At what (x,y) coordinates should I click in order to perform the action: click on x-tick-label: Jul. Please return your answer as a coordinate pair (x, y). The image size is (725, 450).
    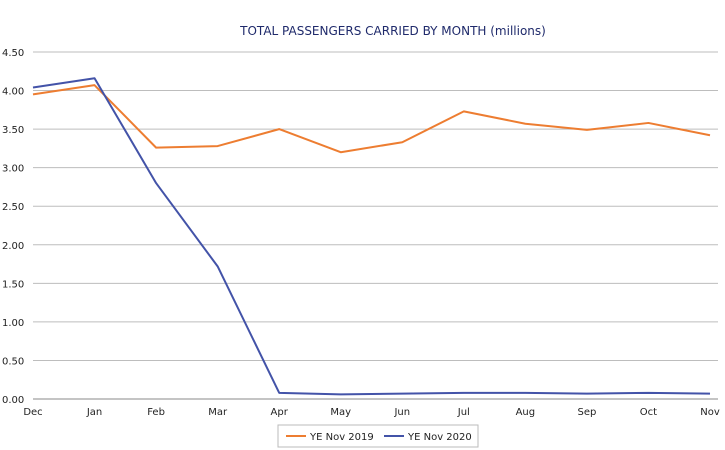
    Looking at the image, I should click on (463, 412).